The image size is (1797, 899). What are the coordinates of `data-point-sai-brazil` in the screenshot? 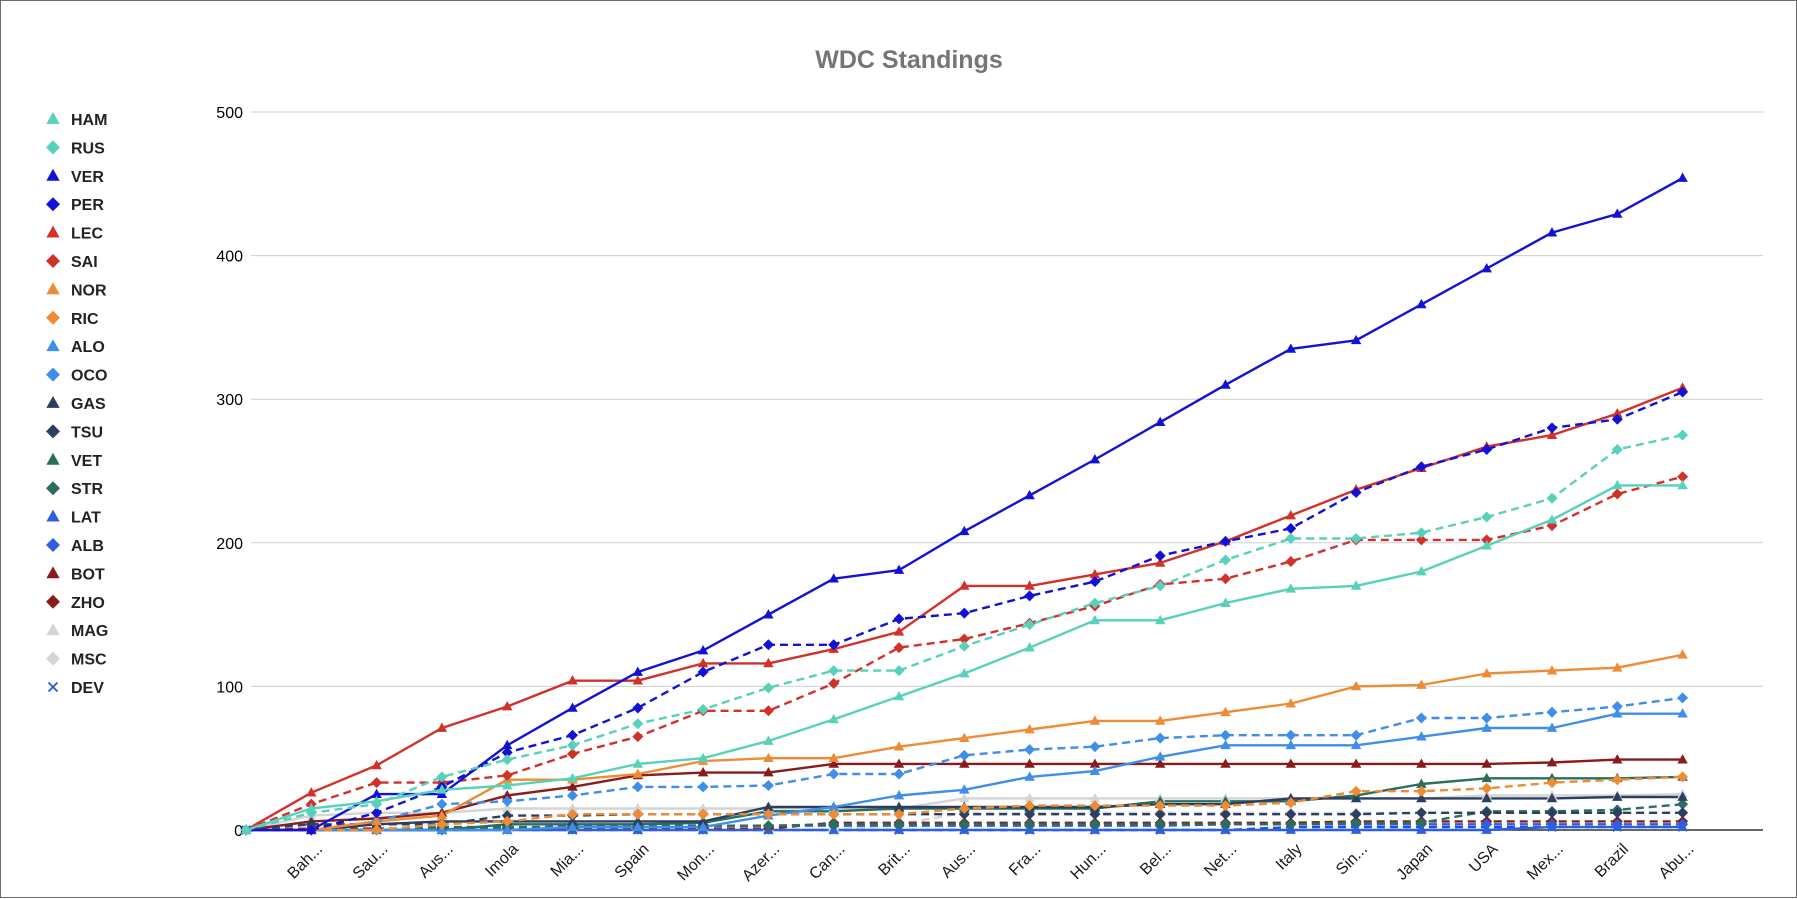 It's located at (1617, 494).